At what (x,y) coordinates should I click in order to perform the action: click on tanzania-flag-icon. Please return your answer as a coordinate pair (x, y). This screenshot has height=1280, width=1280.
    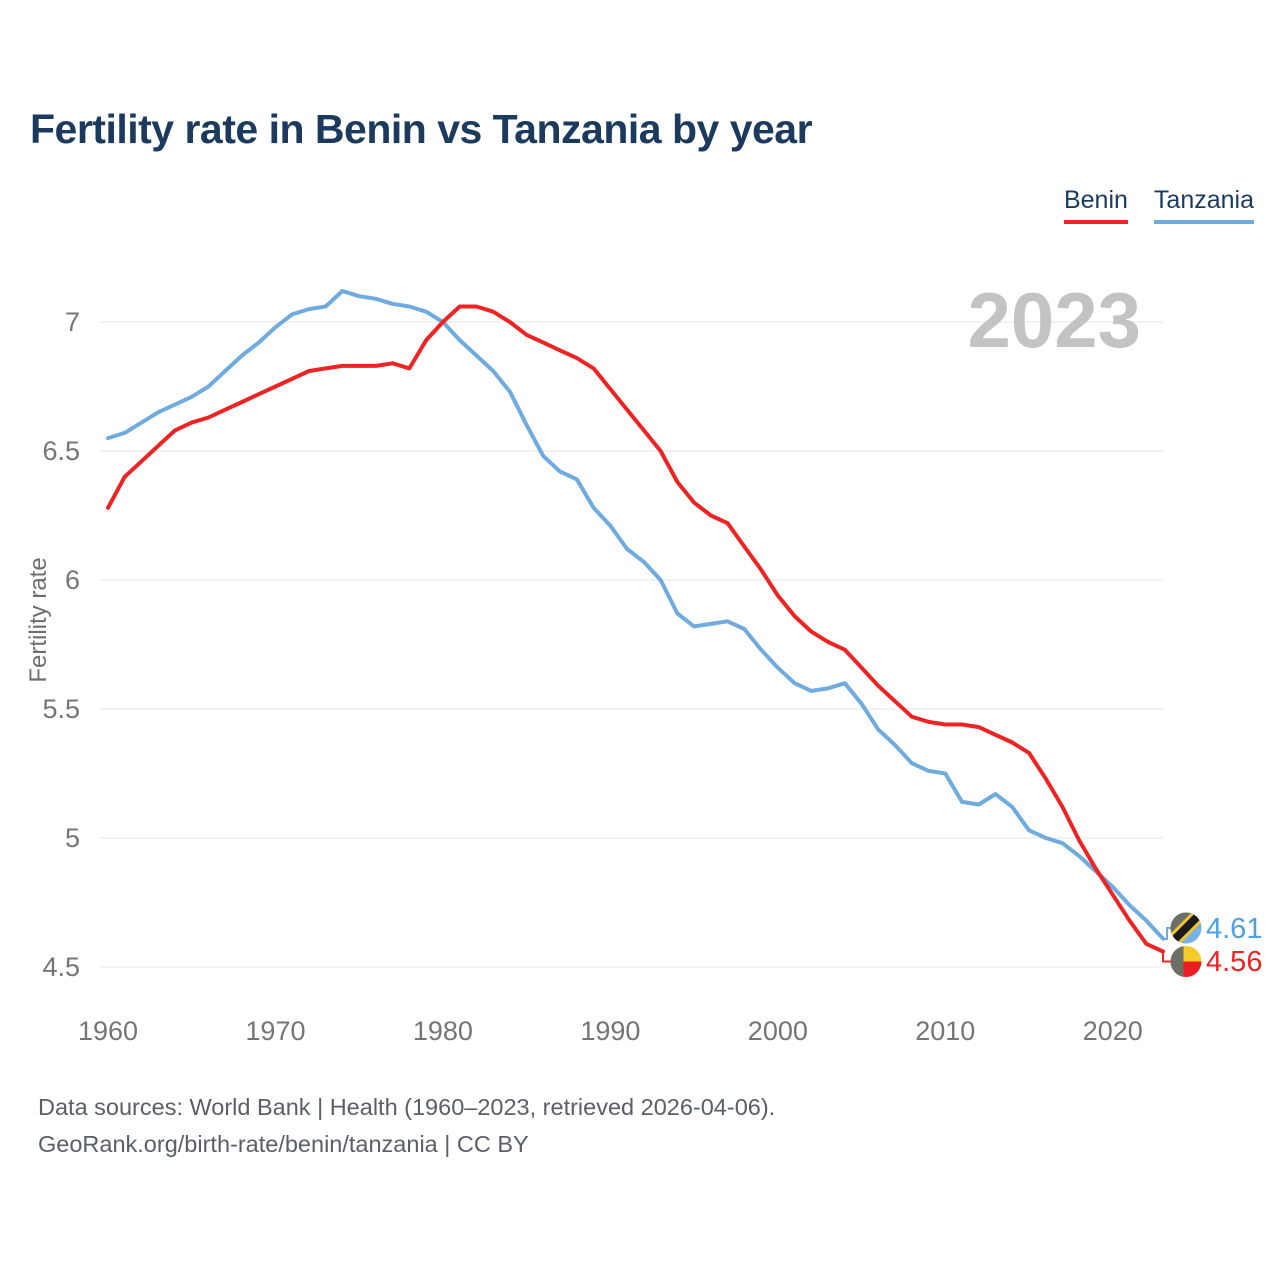
    Looking at the image, I should click on (1186, 928).